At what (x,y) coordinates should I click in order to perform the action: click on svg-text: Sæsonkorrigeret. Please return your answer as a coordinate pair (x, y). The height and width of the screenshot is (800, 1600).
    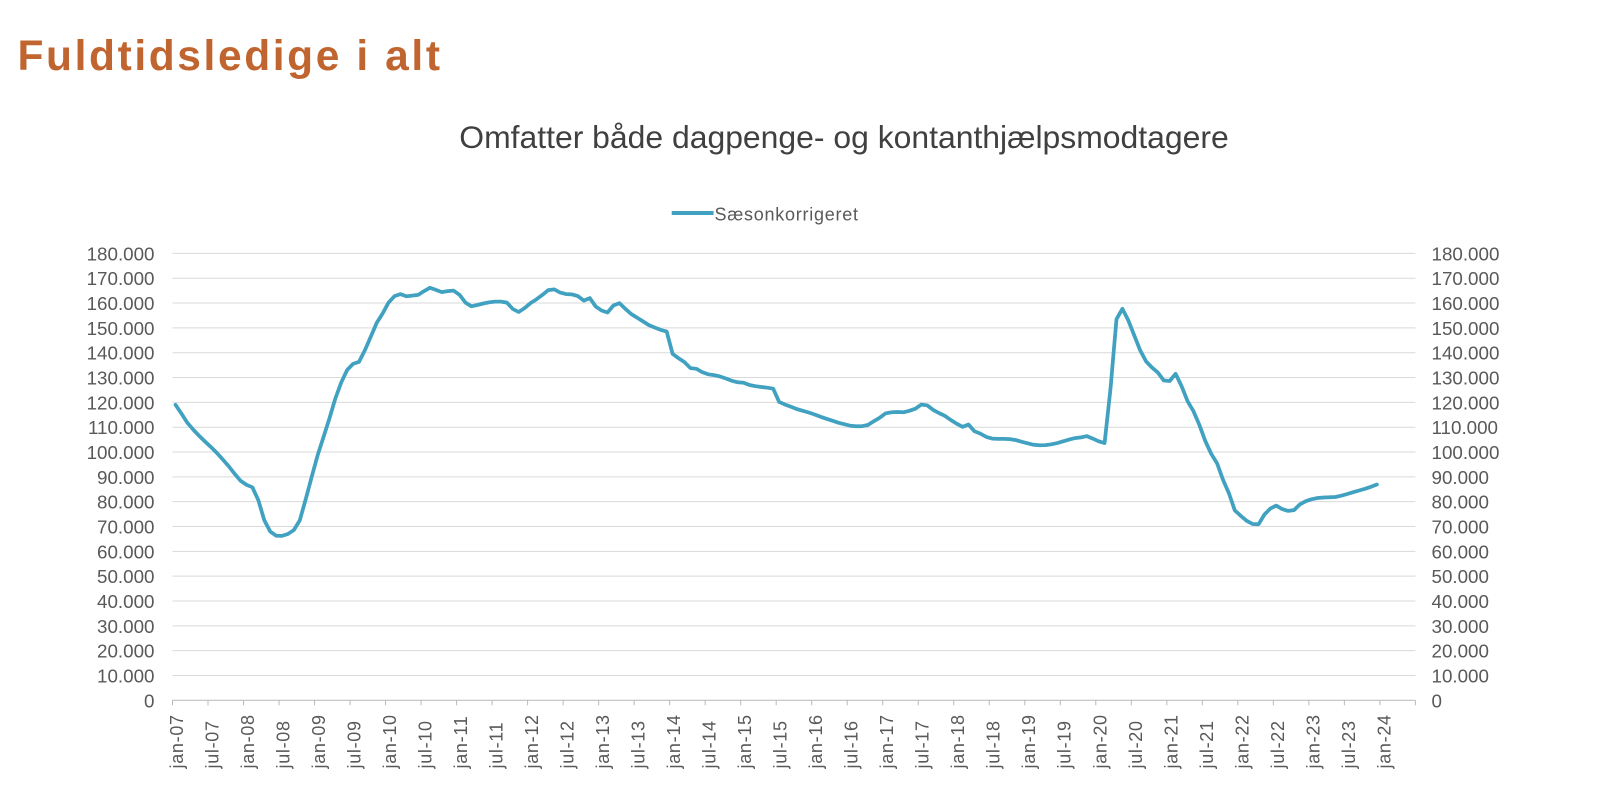
    Looking at the image, I should click on (787, 215).